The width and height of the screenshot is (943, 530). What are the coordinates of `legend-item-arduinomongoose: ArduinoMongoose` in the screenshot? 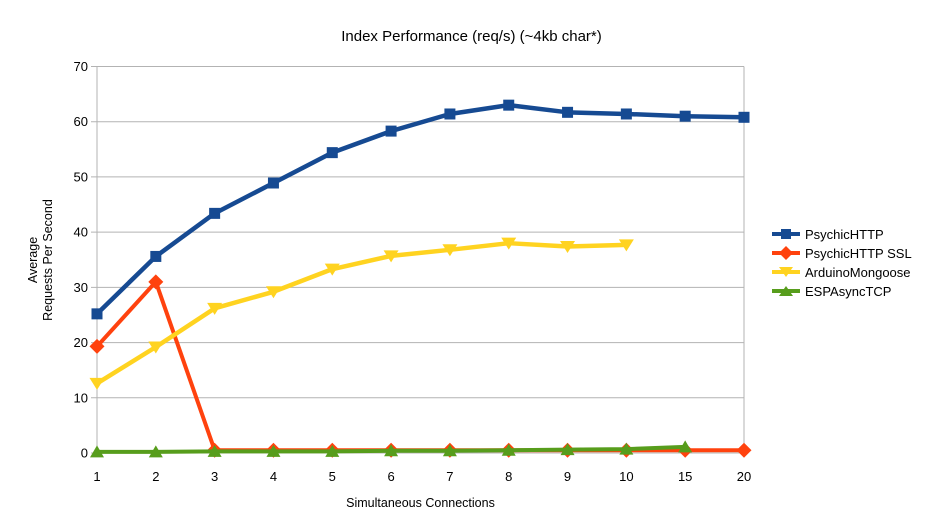 It's located at (841, 272).